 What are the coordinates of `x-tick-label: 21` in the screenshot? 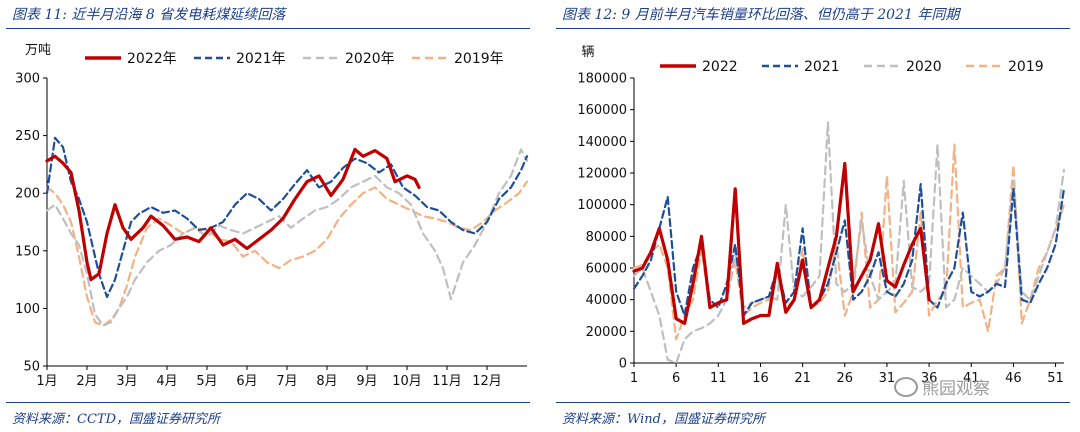 It's located at (802, 378).